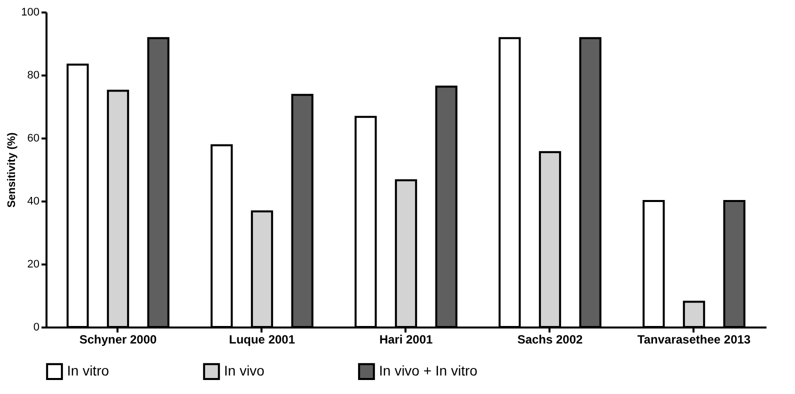 Image resolution: width=795 pixels, height=394 pixels. I want to click on y-tick-label: 60, so click(33, 138).